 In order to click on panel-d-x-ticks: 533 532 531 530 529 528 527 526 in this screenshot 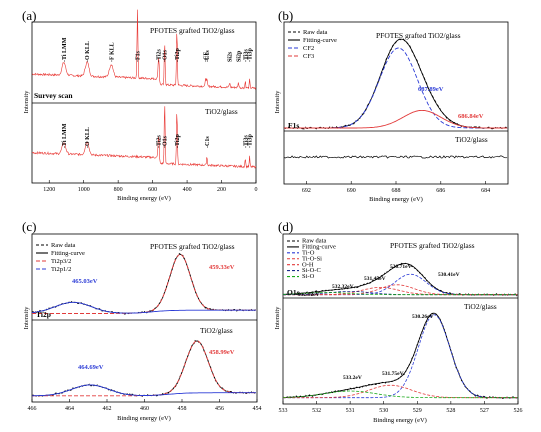, I will do `click(401, 407)`.